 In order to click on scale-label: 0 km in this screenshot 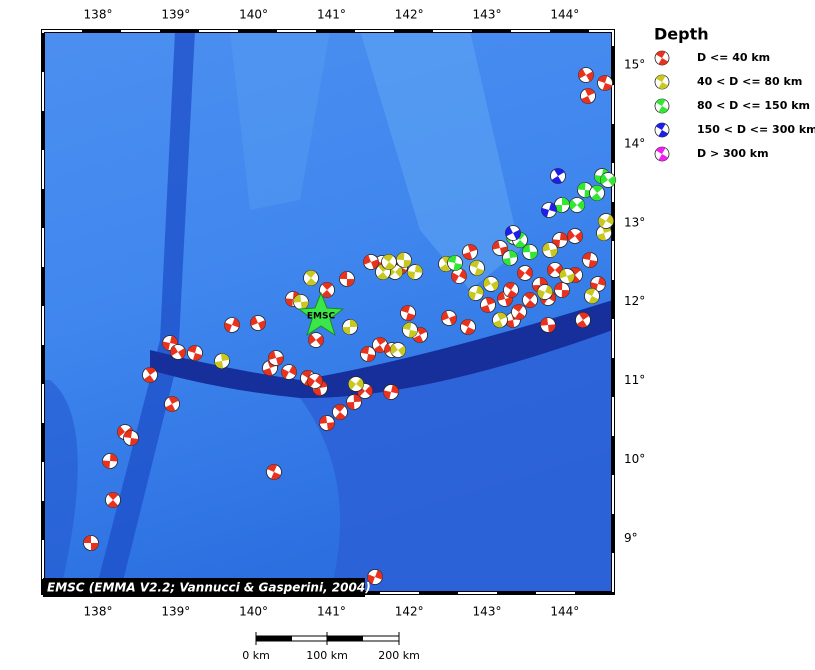, I will do `click(256, 655)`.